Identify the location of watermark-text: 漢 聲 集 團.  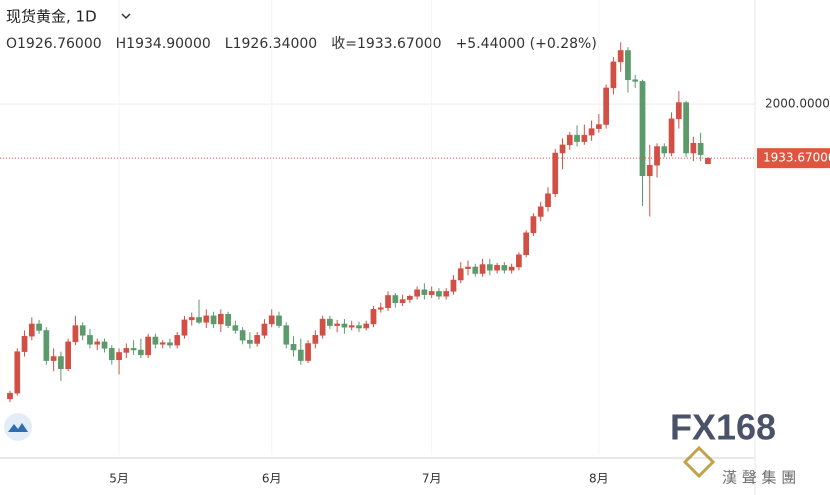
(759, 478).